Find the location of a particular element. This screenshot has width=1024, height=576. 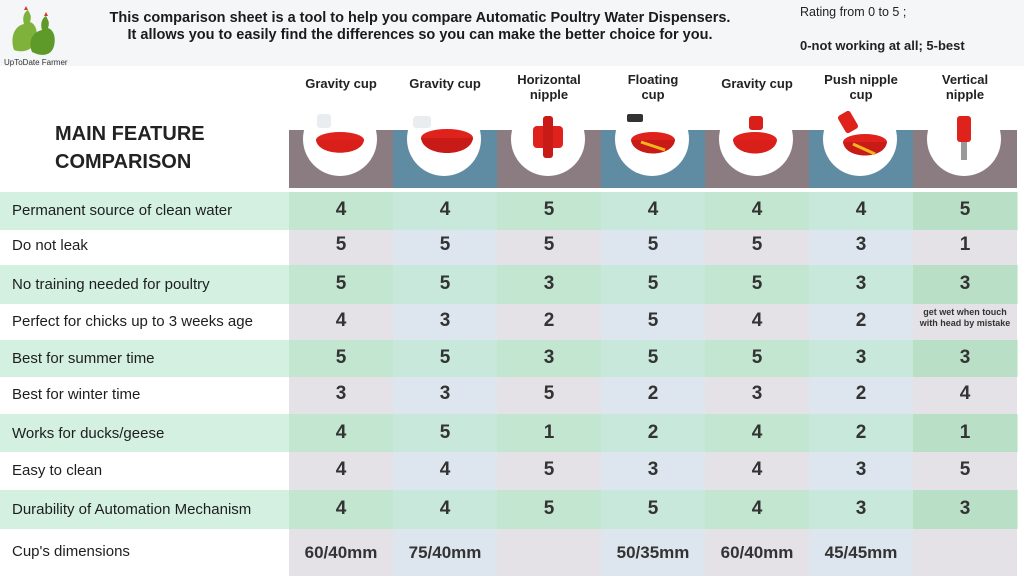

page-title: MAIN FEATURE COMPARISON is located at coordinates (130, 148).